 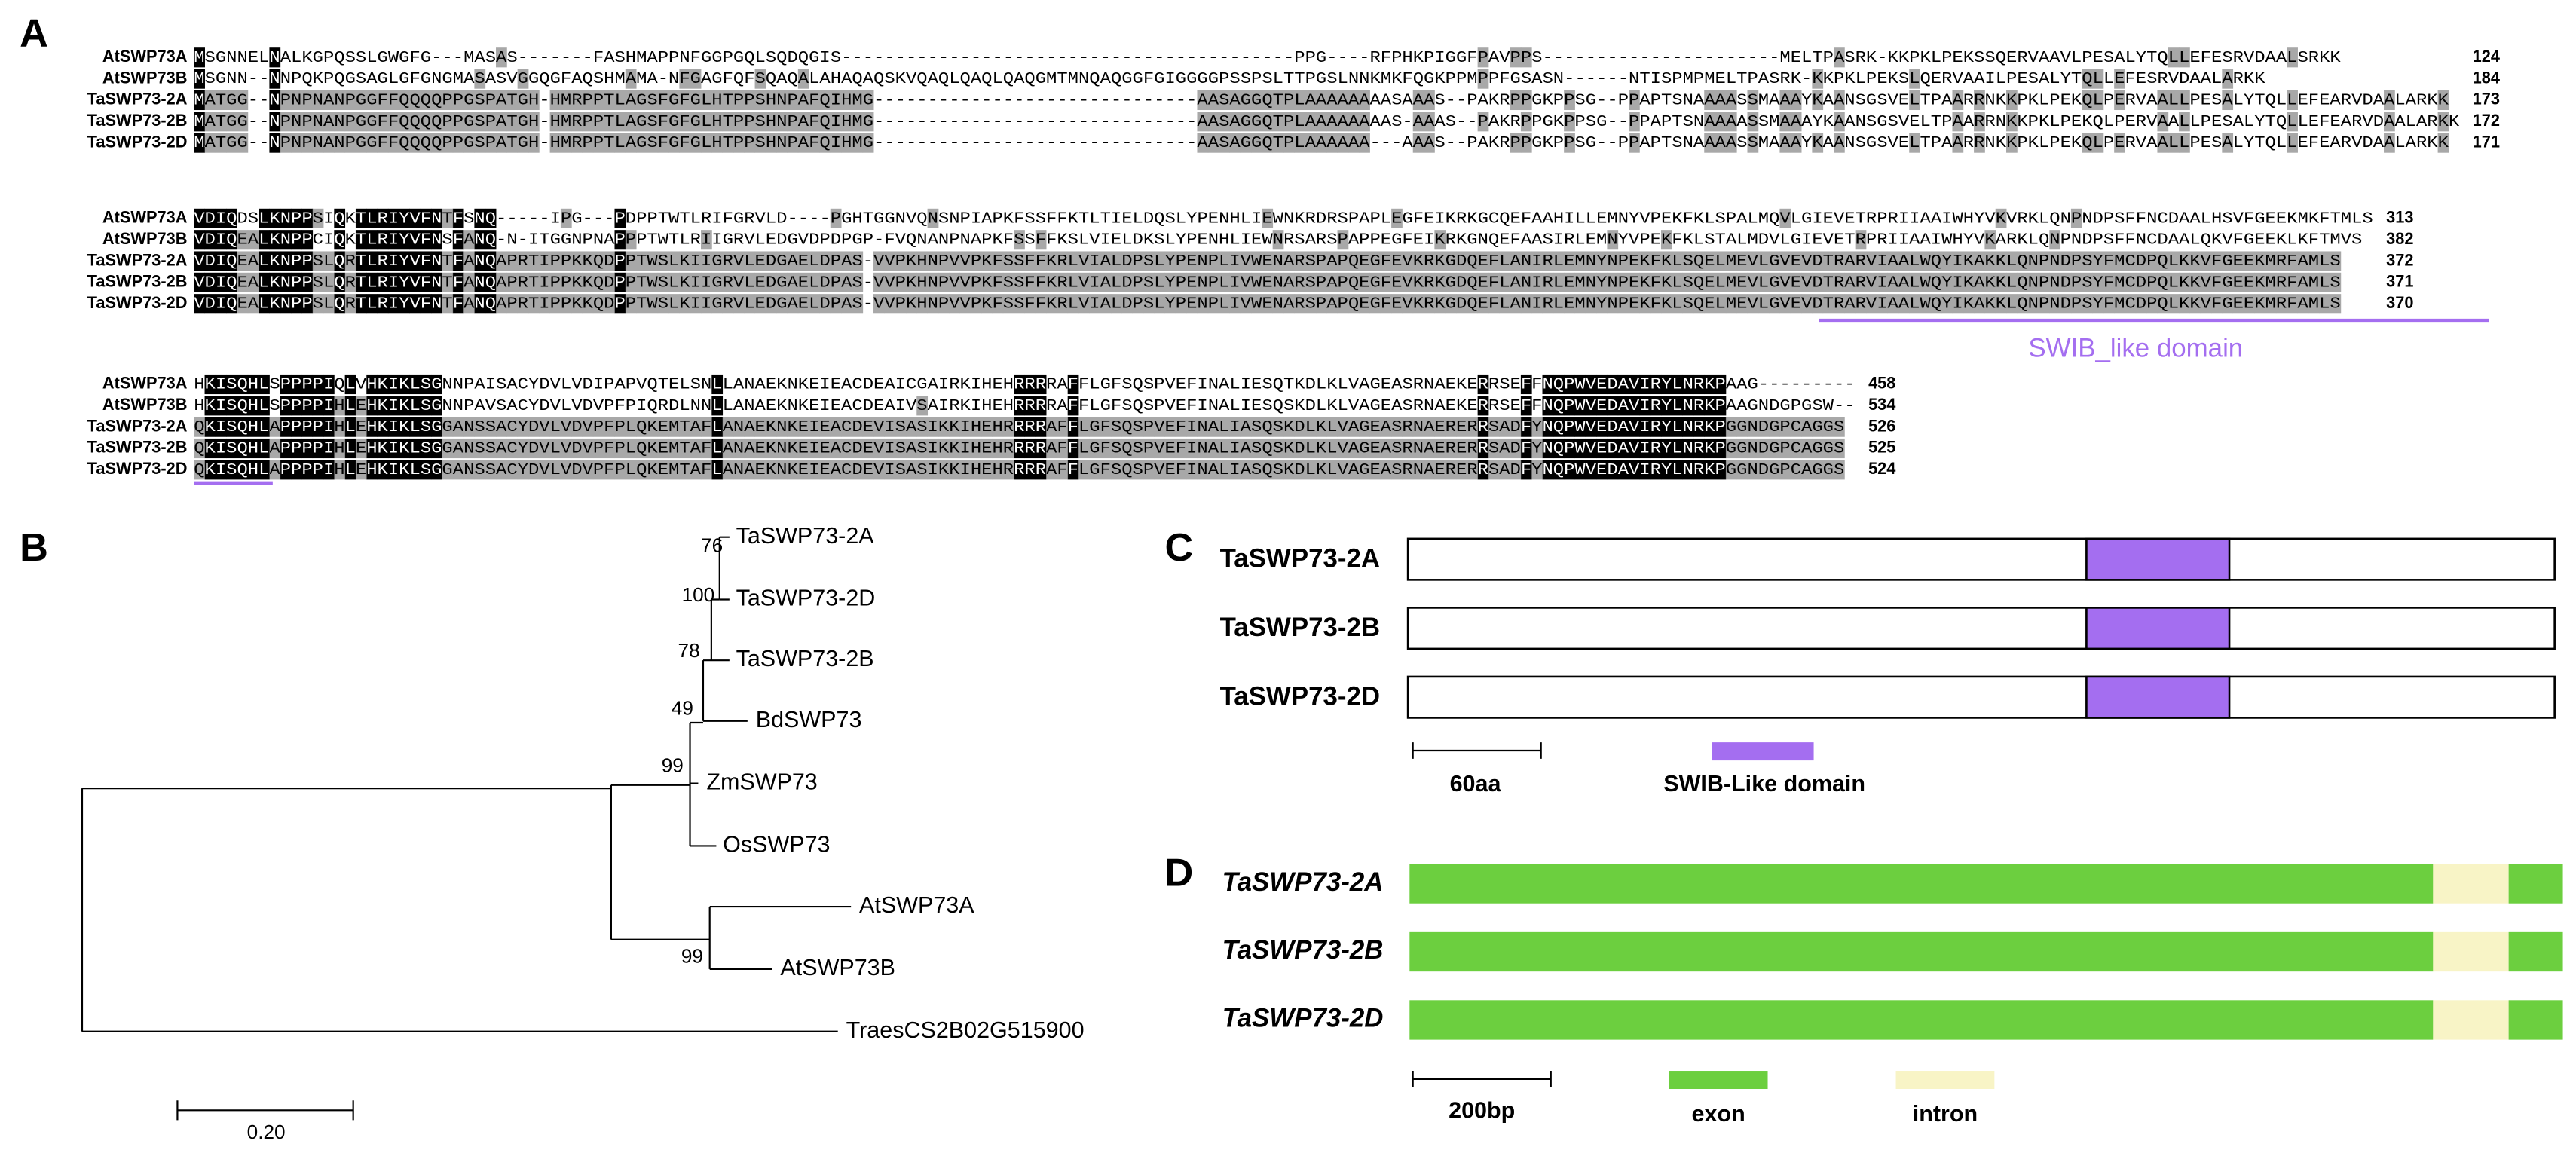 What do you see at coordinates (1300, 696) in the screenshot?
I see `gene-name: TaSWP73-2D` at bounding box center [1300, 696].